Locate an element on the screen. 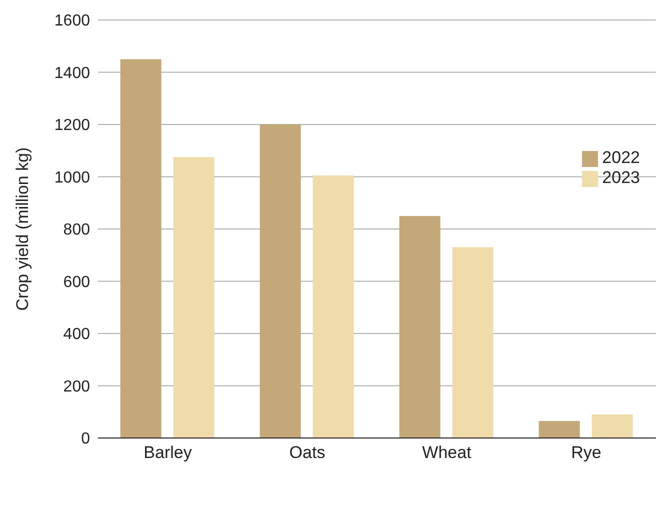  y-tick-label: 1000 is located at coordinates (72, 177).